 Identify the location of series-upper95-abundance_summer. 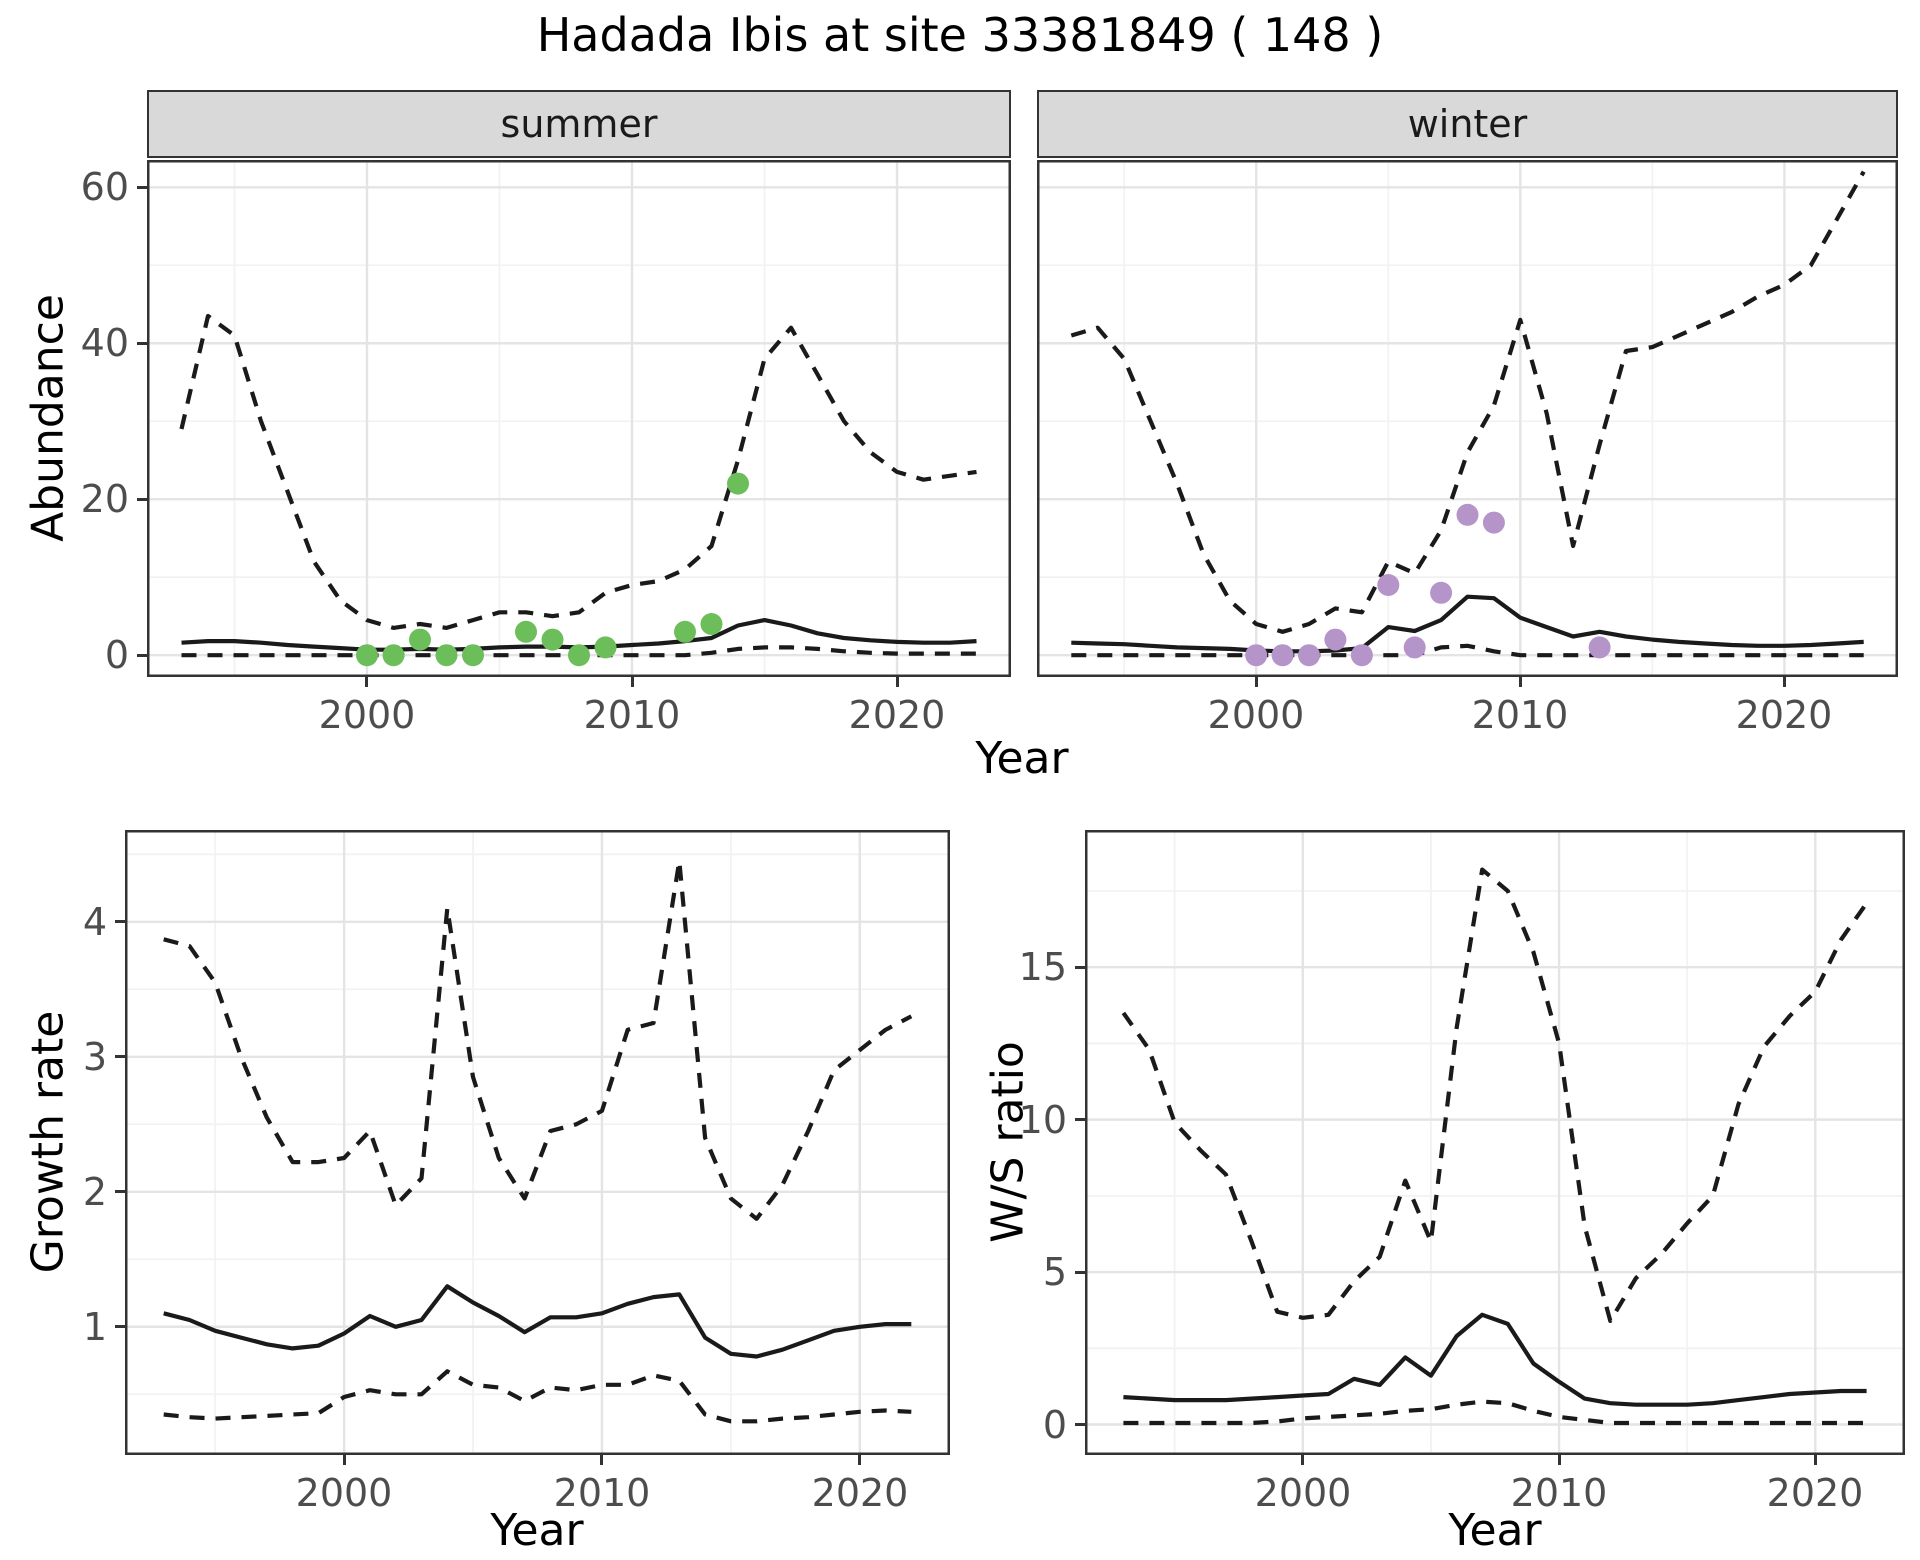
(578, 471).